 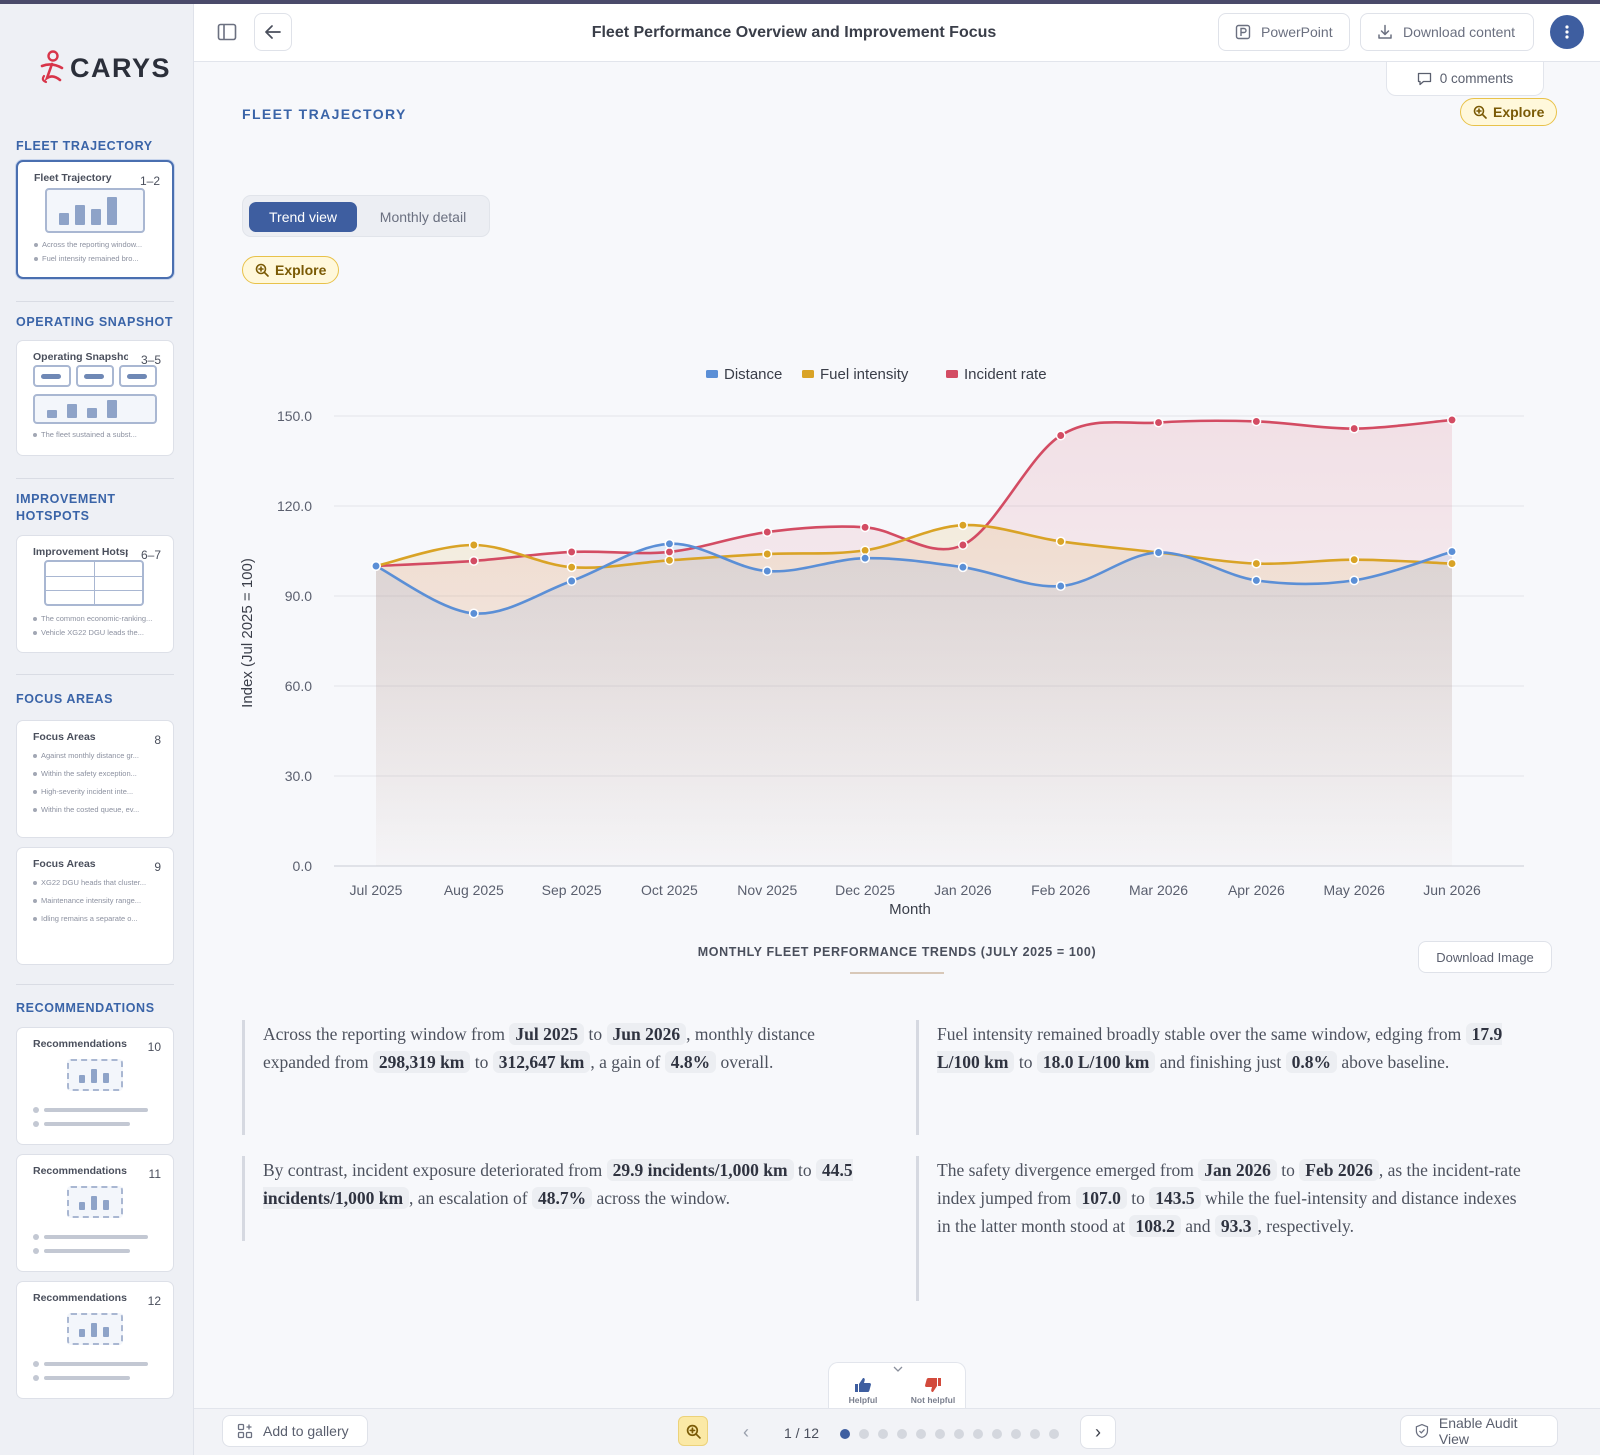 What do you see at coordinates (1459, 32) in the screenshot?
I see `download-content-label: Download content` at bounding box center [1459, 32].